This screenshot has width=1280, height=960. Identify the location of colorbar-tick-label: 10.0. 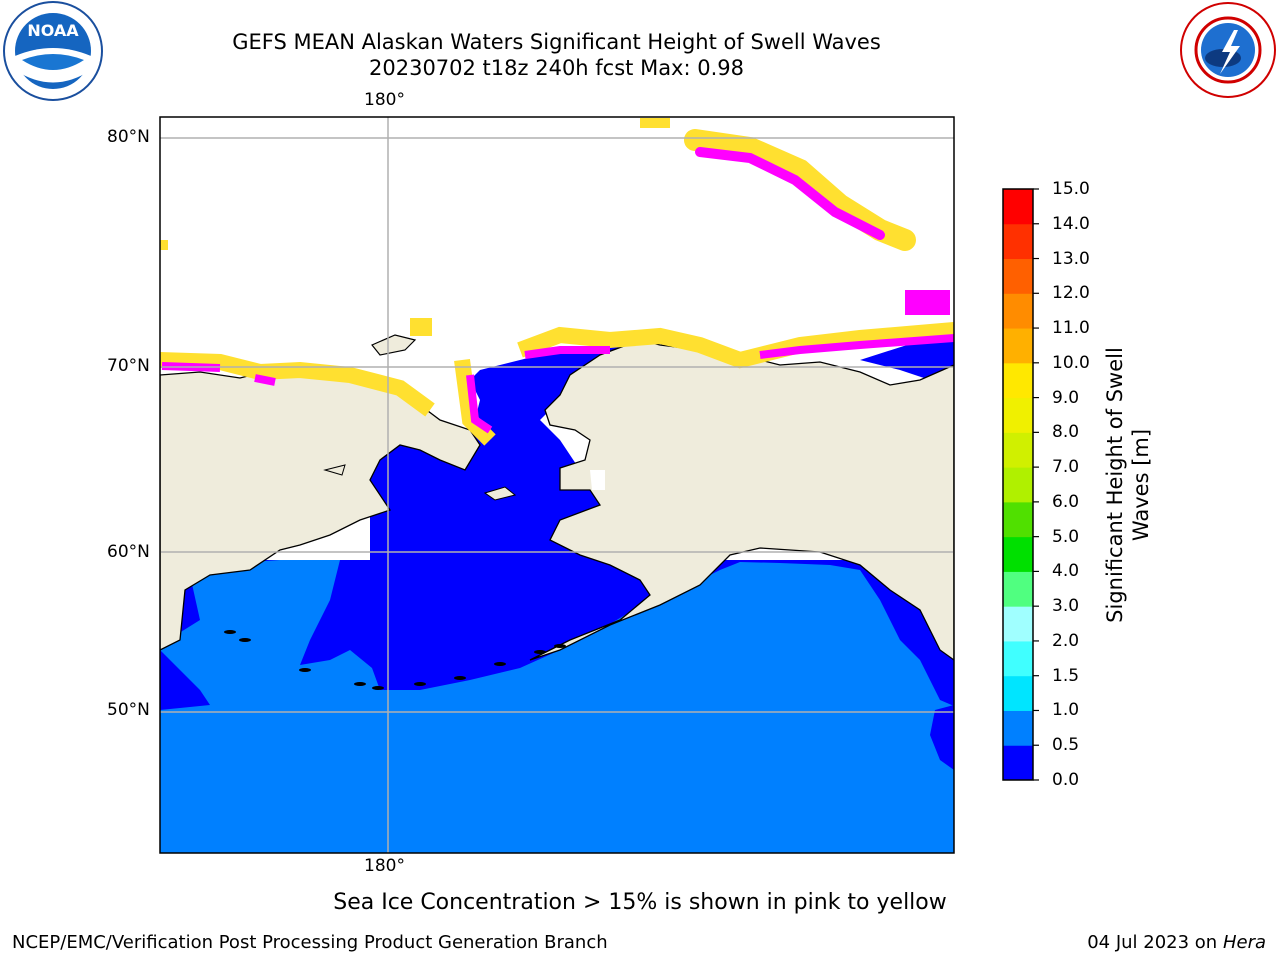
(1071, 362).